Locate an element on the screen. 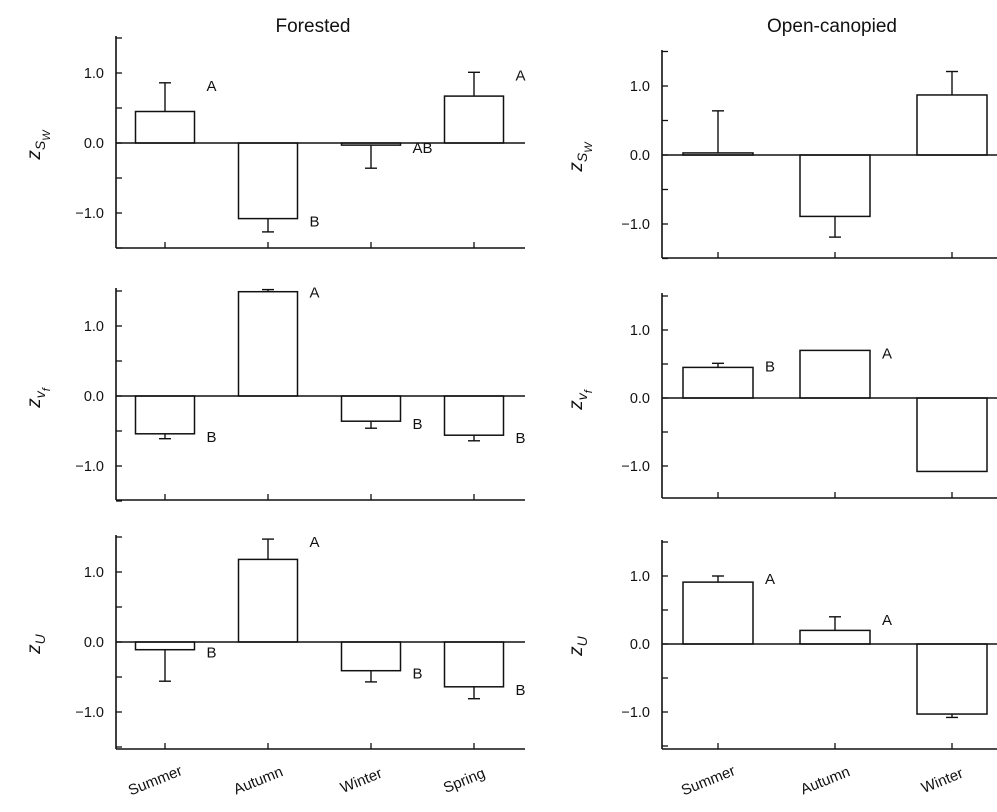 The image size is (997, 812). panel-open-u: 1.00.0−1.0AABzUSummerAutumnWinter is located at coordinates (781, 669).